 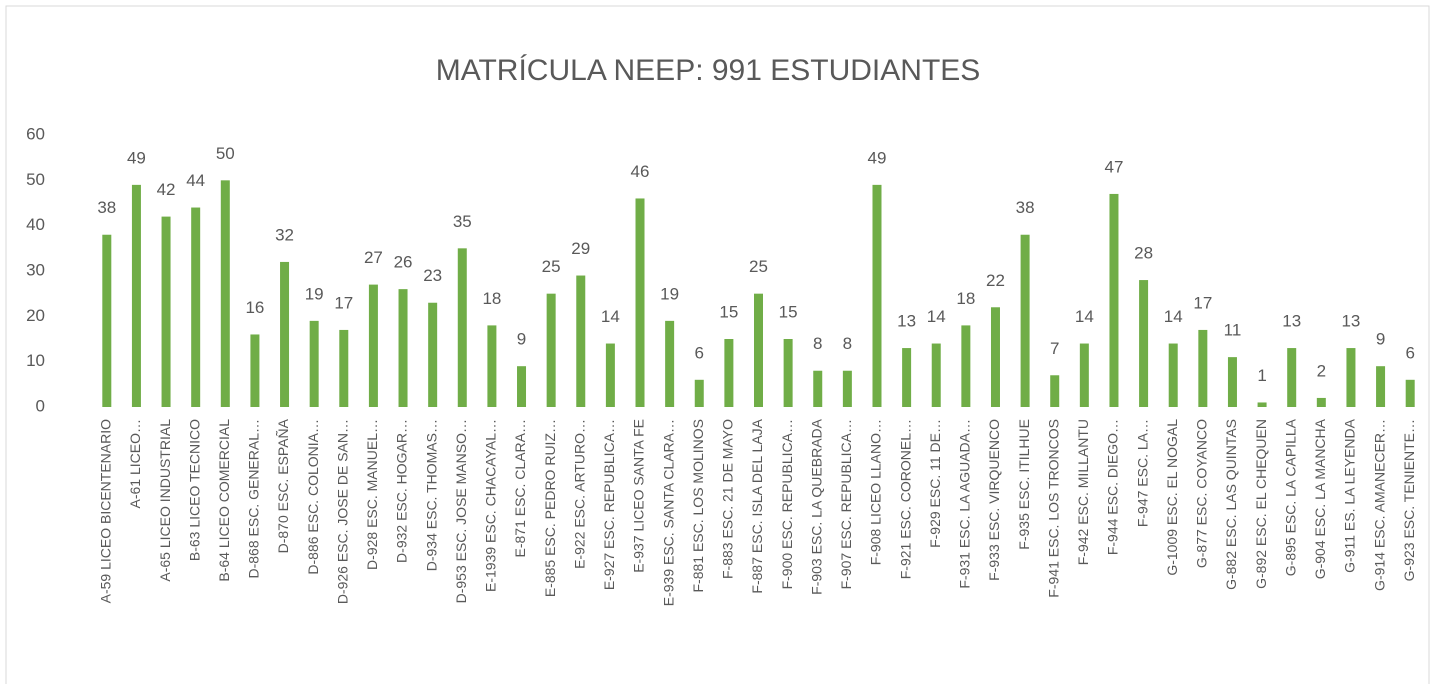 What do you see at coordinates (35, 179) in the screenshot?
I see `y-tick-label: 50` at bounding box center [35, 179].